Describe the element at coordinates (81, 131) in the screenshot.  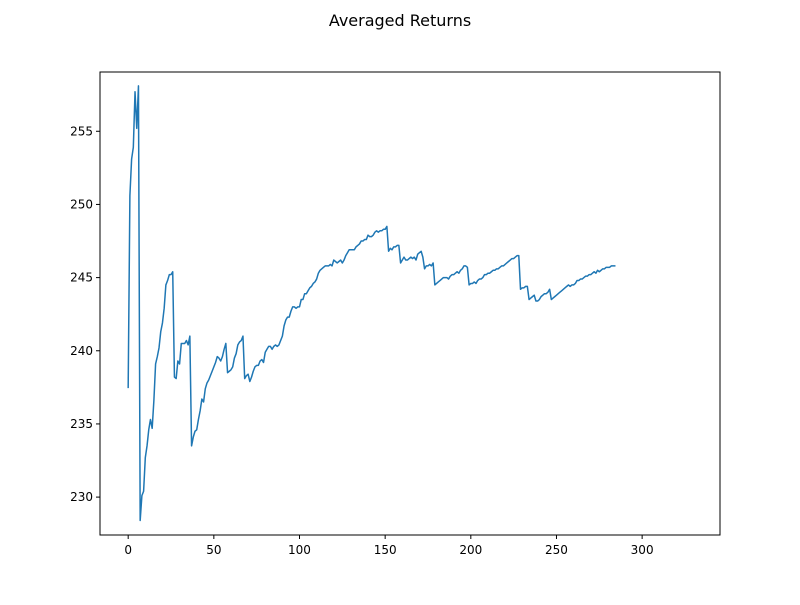
I see `y-tick-label: 255` at that location.